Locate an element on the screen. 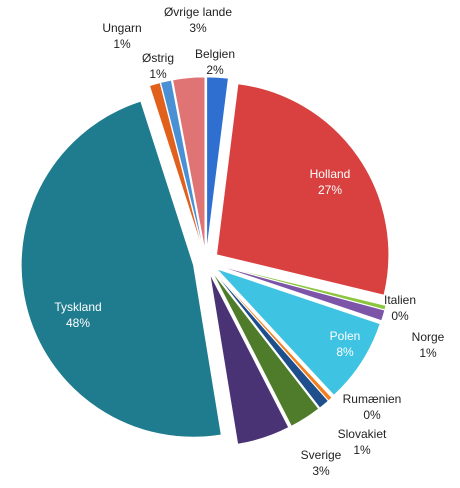 The height and width of the screenshot is (488, 460). slice-label: Italien is located at coordinates (400, 300).